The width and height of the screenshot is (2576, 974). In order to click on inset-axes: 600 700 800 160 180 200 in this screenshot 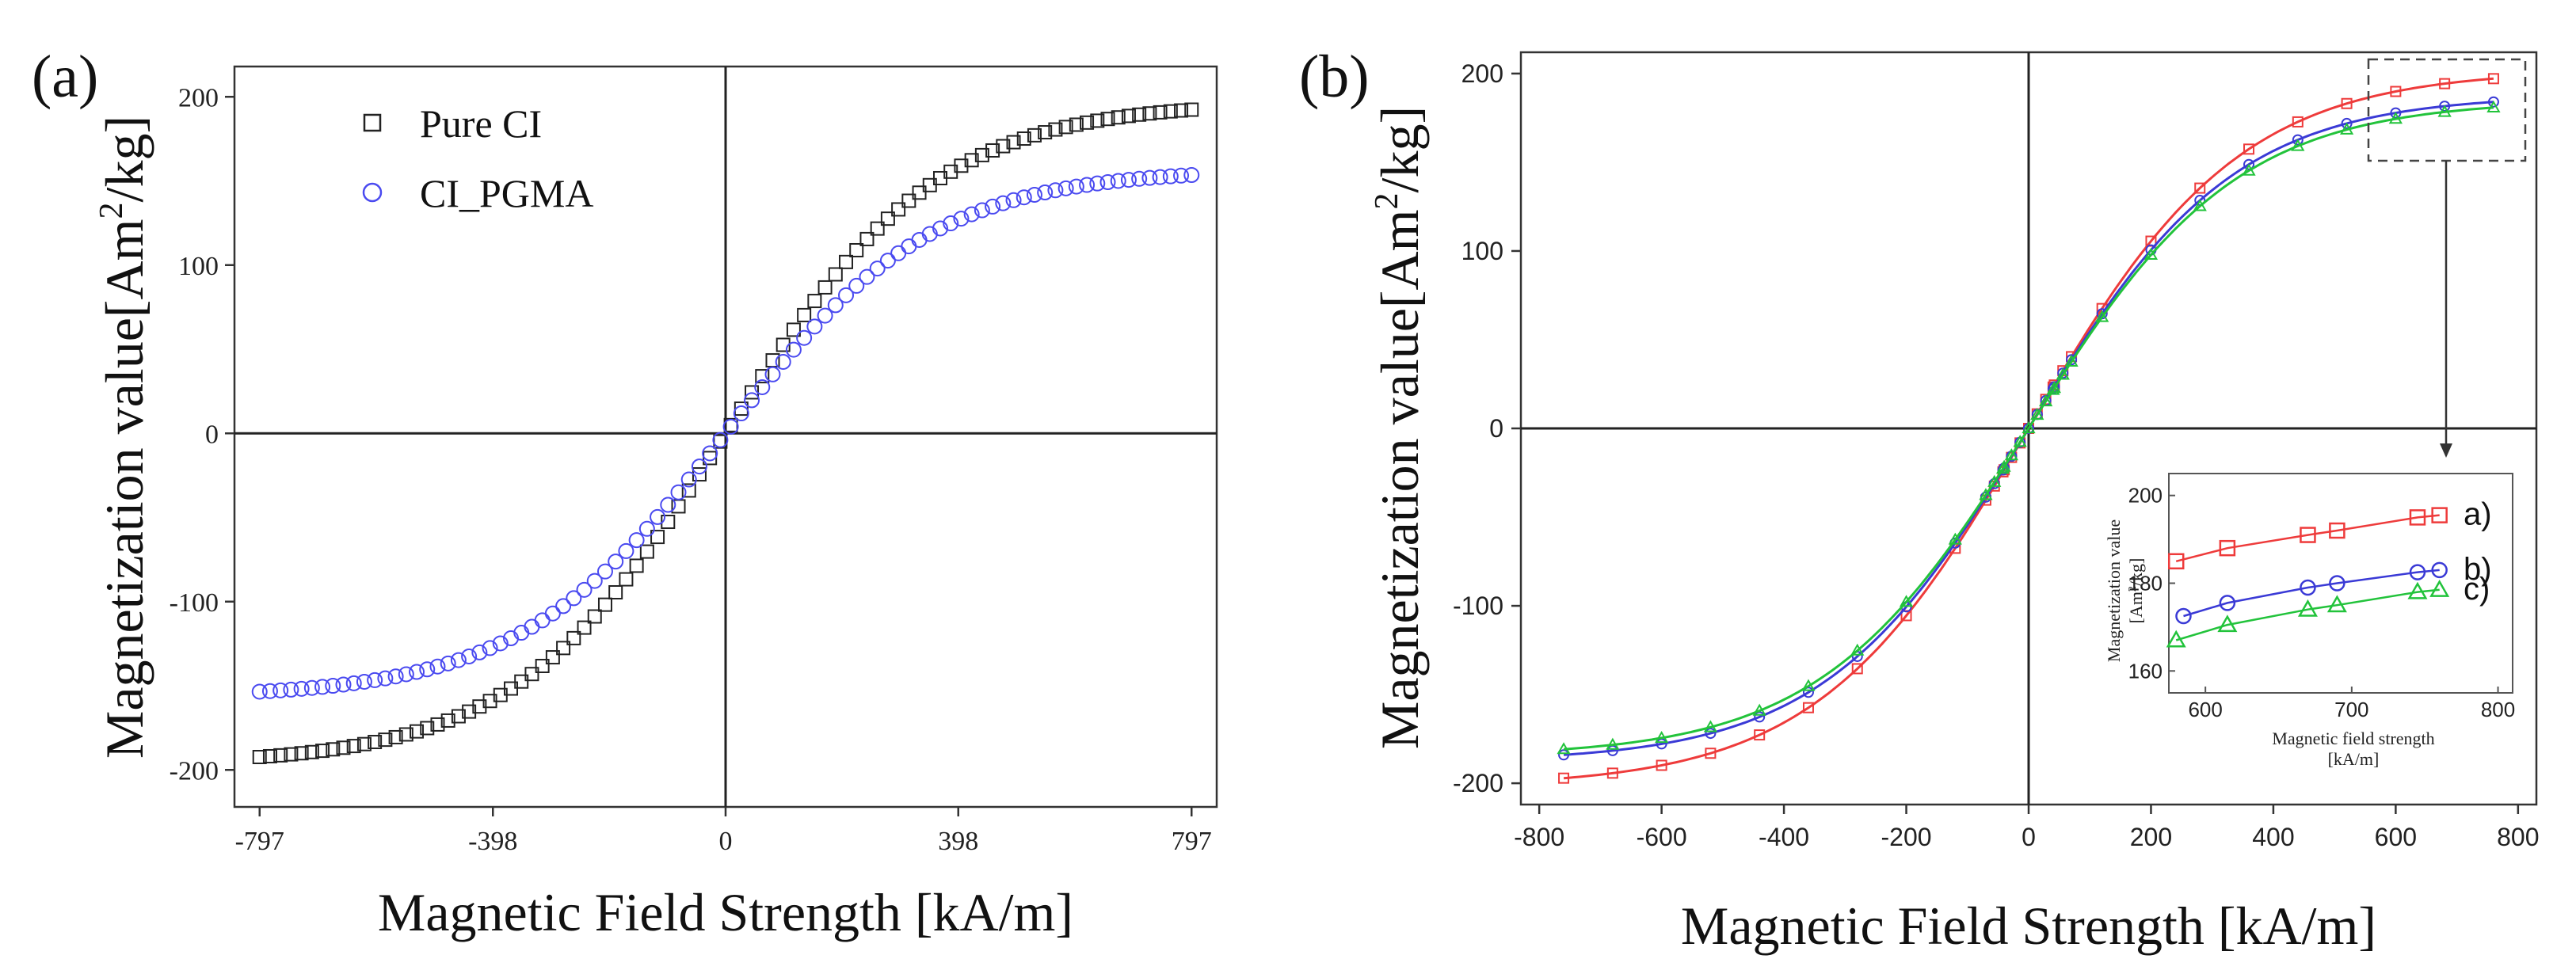, I will do `click(2322, 597)`.